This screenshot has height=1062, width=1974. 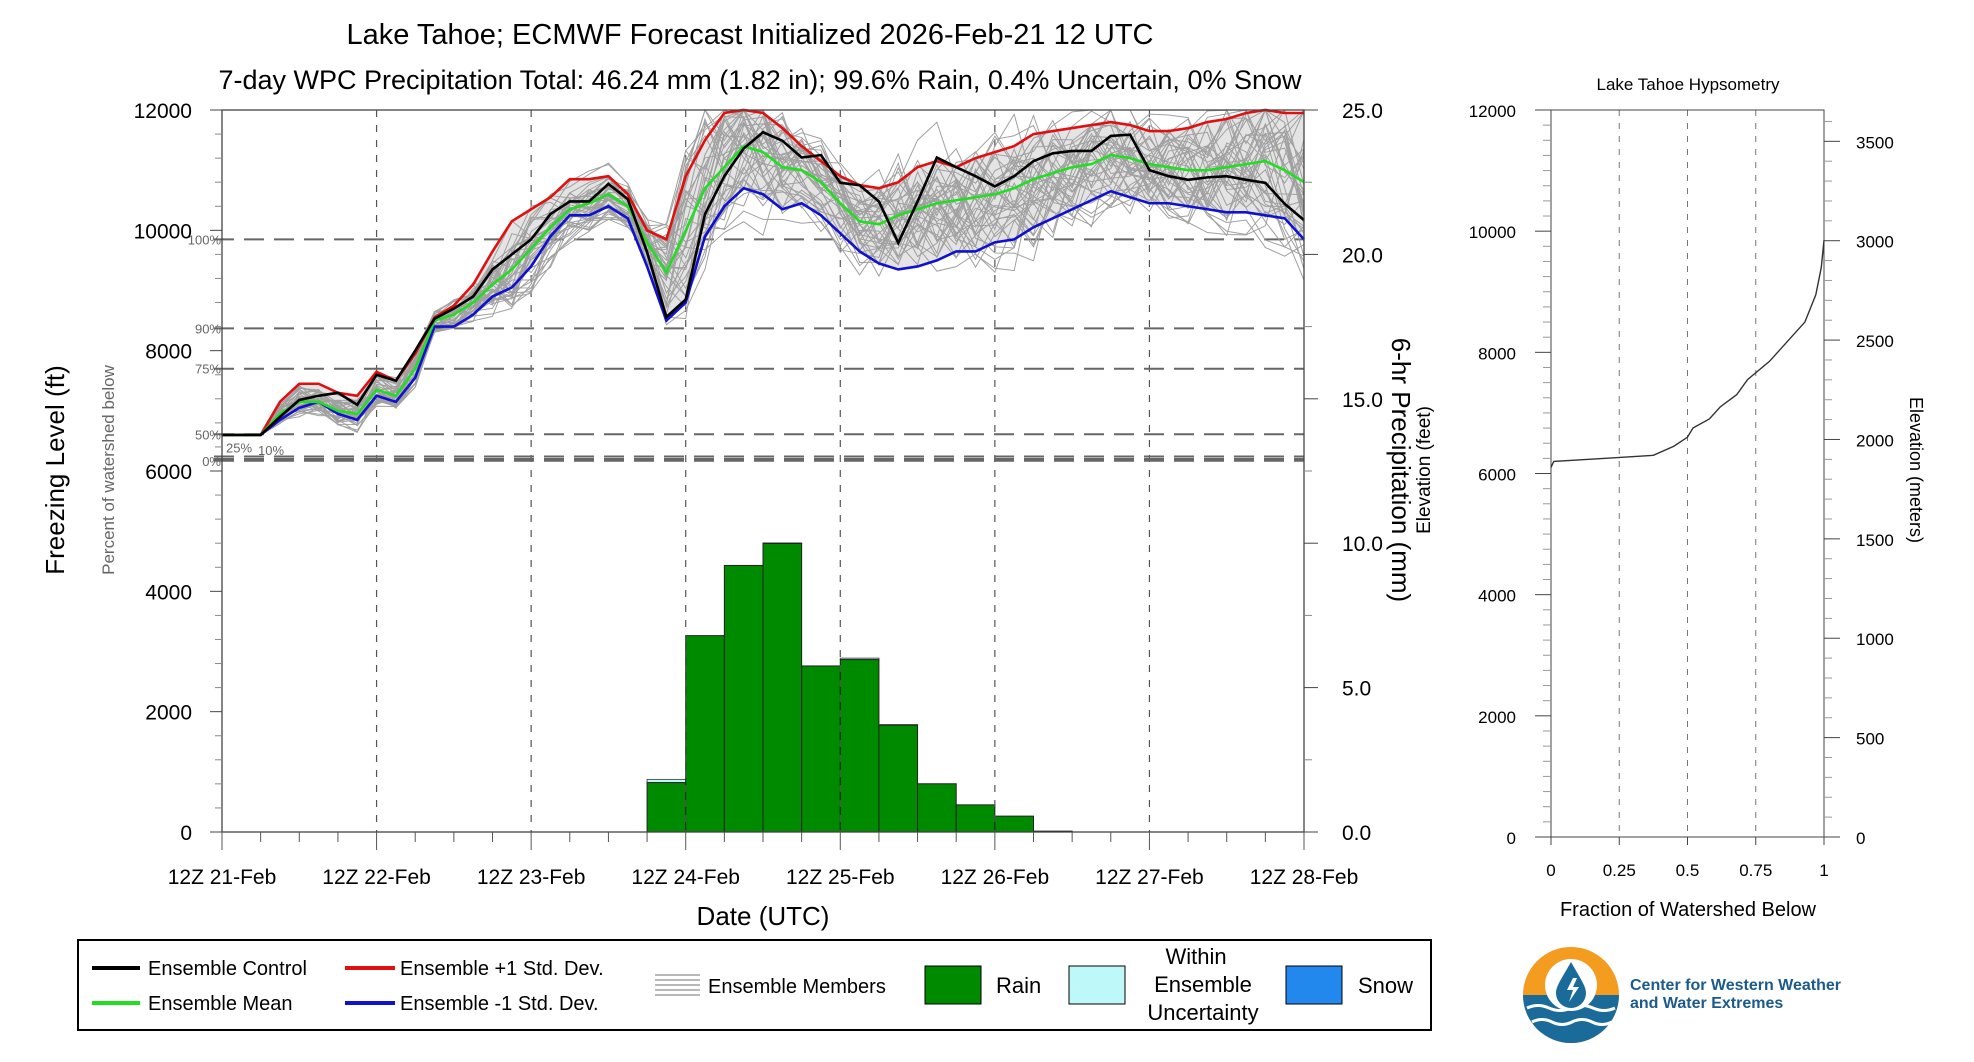 I want to click on legend-rain-label: Rain, so click(x=1018, y=985).